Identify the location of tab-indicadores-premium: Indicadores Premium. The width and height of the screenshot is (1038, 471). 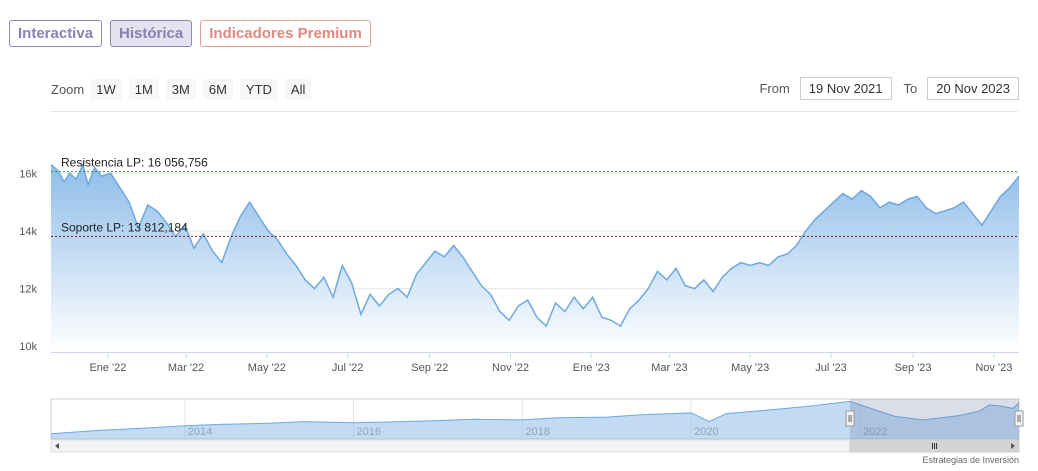
(285, 33).